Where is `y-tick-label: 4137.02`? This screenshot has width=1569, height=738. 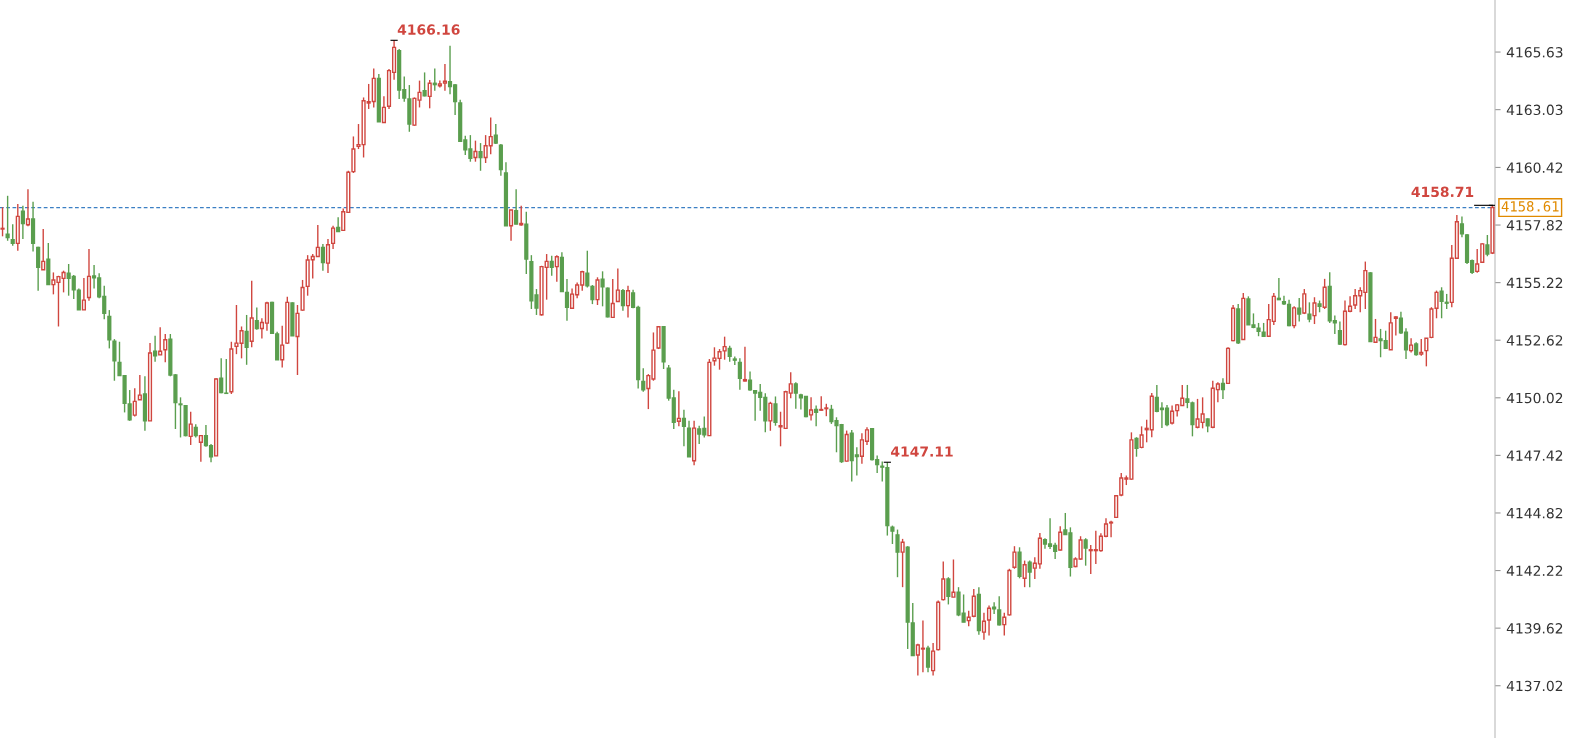
y-tick-label: 4137.02 is located at coordinates (1534, 686).